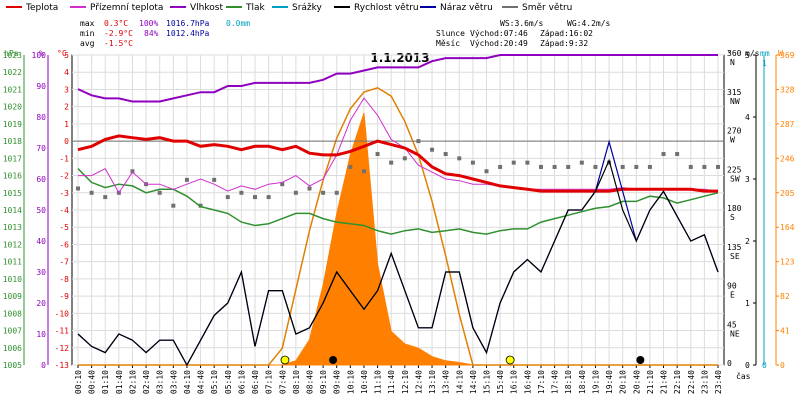 The image size is (800, 400). I want to click on dir-cardinal-label: N, so click(732, 62).